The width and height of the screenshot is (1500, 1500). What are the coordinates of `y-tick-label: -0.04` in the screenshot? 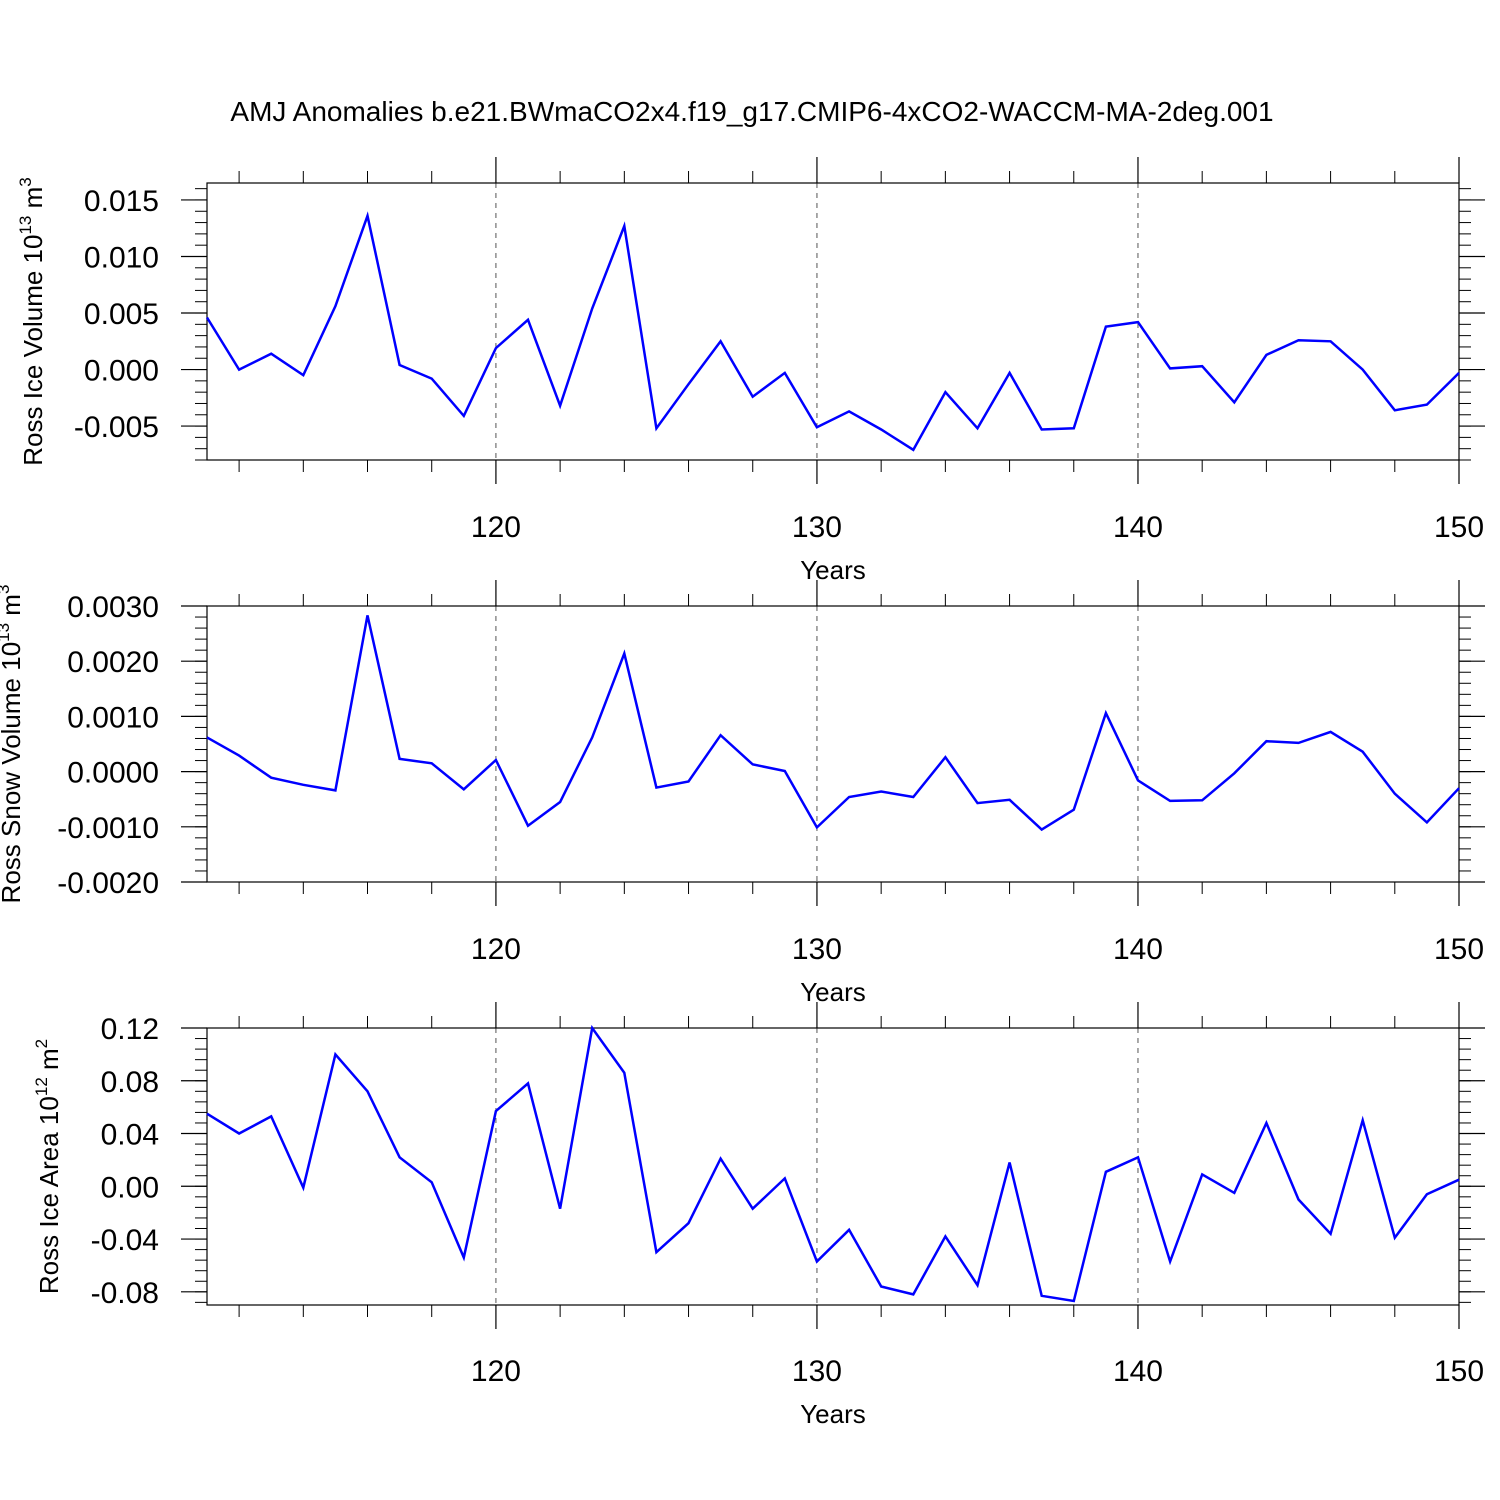 It's located at (125, 1240).